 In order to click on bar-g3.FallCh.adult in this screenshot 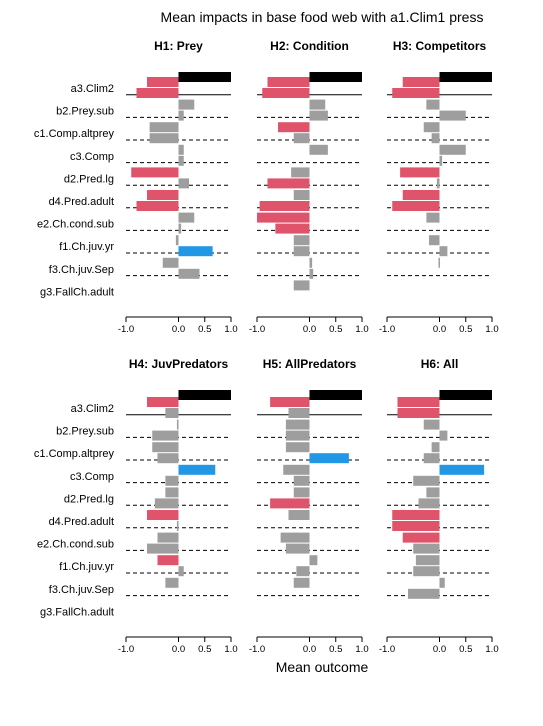, I will do `click(301, 285)`.